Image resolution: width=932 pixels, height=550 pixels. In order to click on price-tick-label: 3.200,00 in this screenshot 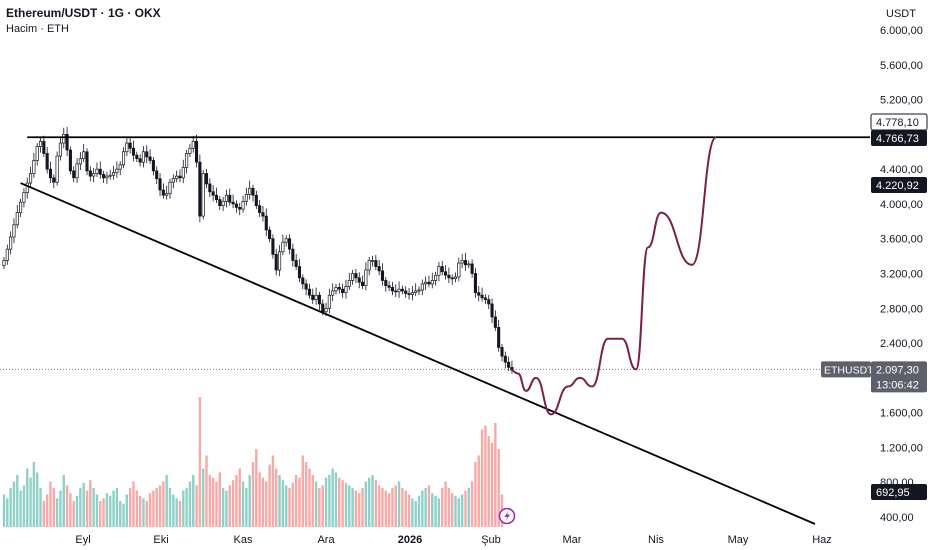, I will do `click(901, 275)`.